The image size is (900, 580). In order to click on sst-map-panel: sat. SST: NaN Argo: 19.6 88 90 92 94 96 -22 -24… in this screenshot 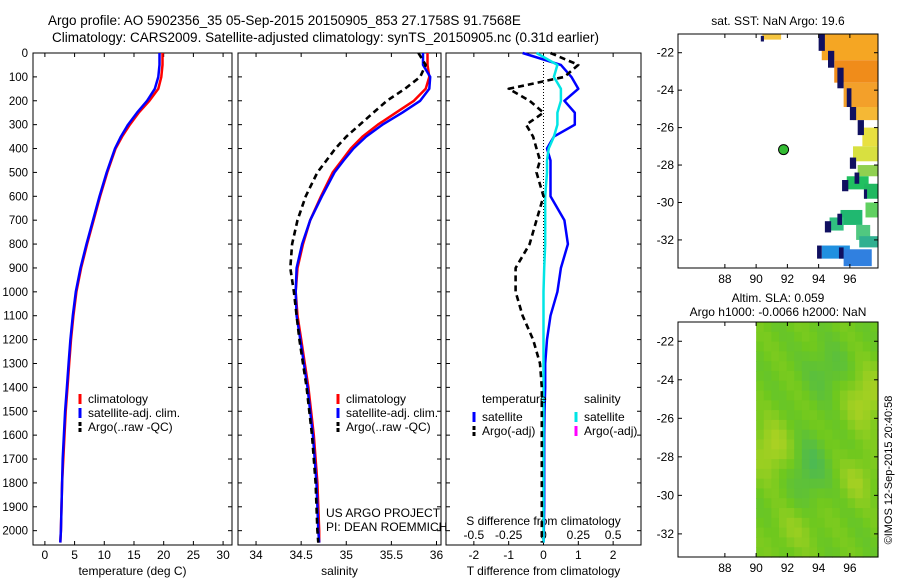, I will do `click(768, 150)`.